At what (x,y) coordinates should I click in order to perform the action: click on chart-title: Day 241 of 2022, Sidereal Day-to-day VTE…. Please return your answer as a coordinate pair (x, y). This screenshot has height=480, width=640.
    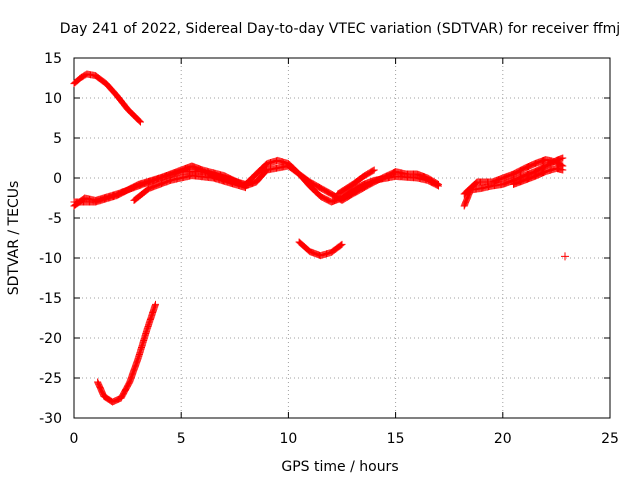
    Looking at the image, I should click on (340, 29).